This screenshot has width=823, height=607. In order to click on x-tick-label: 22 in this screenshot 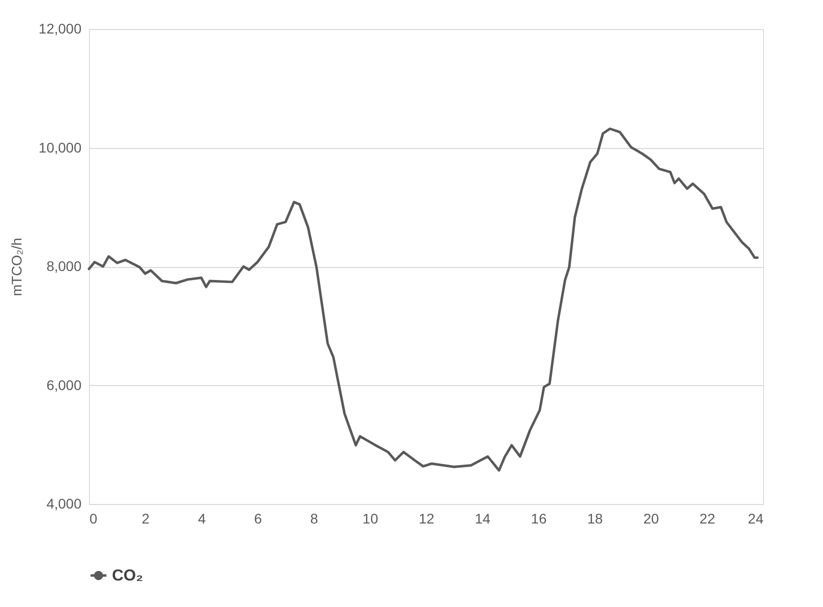, I will do `click(708, 518)`.